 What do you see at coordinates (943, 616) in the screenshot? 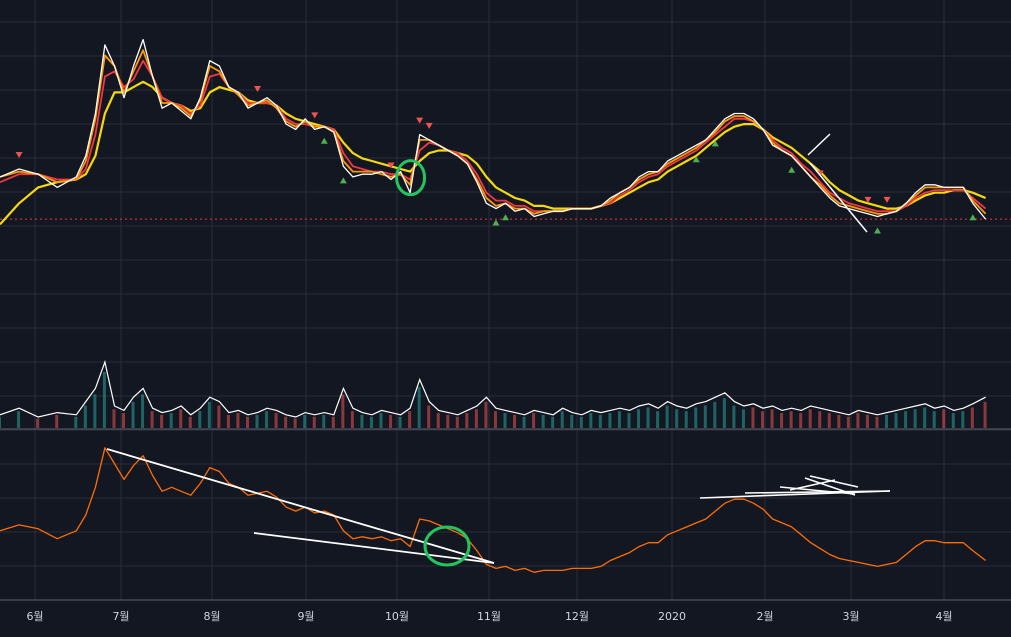
I see `x-tick-label: 4월` at bounding box center [943, 616].